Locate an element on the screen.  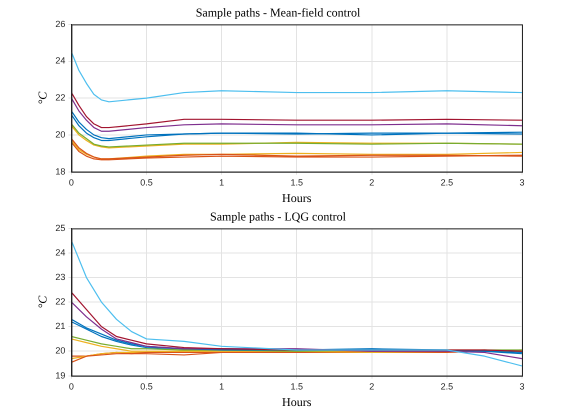
chart-title: Sample paths - Mean-field control is located at coordinates (278, 12).